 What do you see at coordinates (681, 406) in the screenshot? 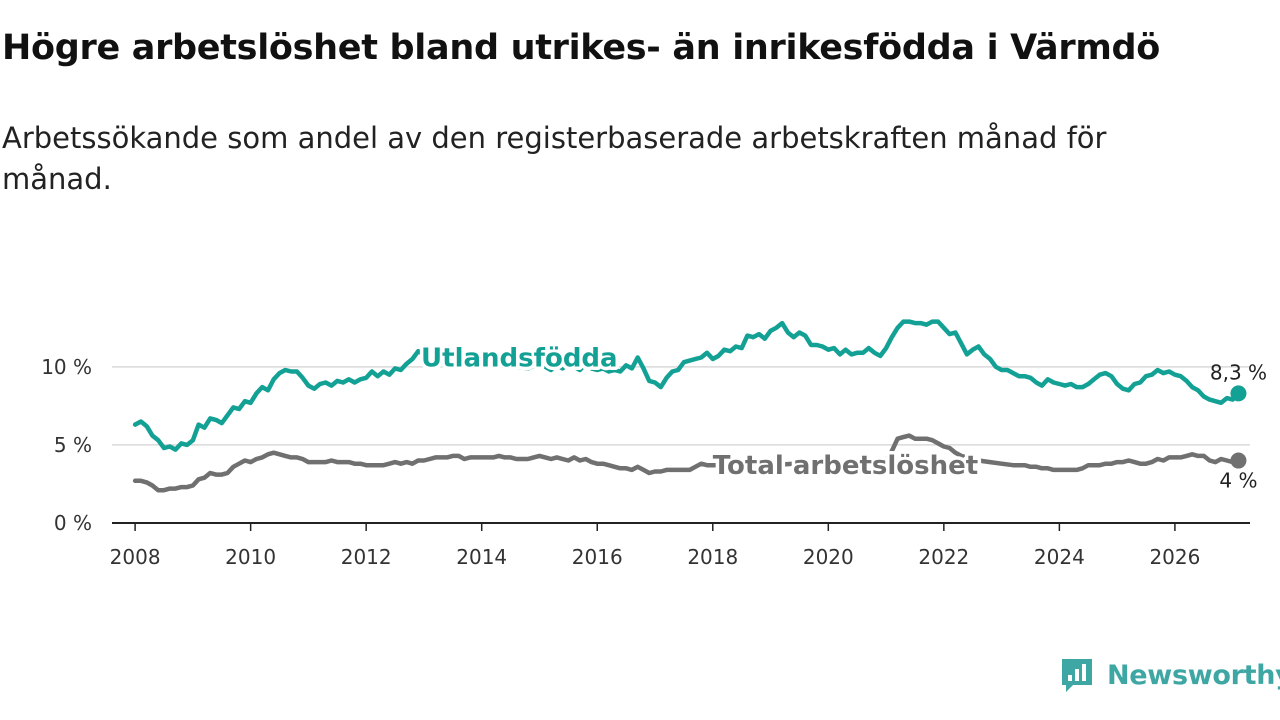
I see `chart-grid` at bounding box center [681, 406].